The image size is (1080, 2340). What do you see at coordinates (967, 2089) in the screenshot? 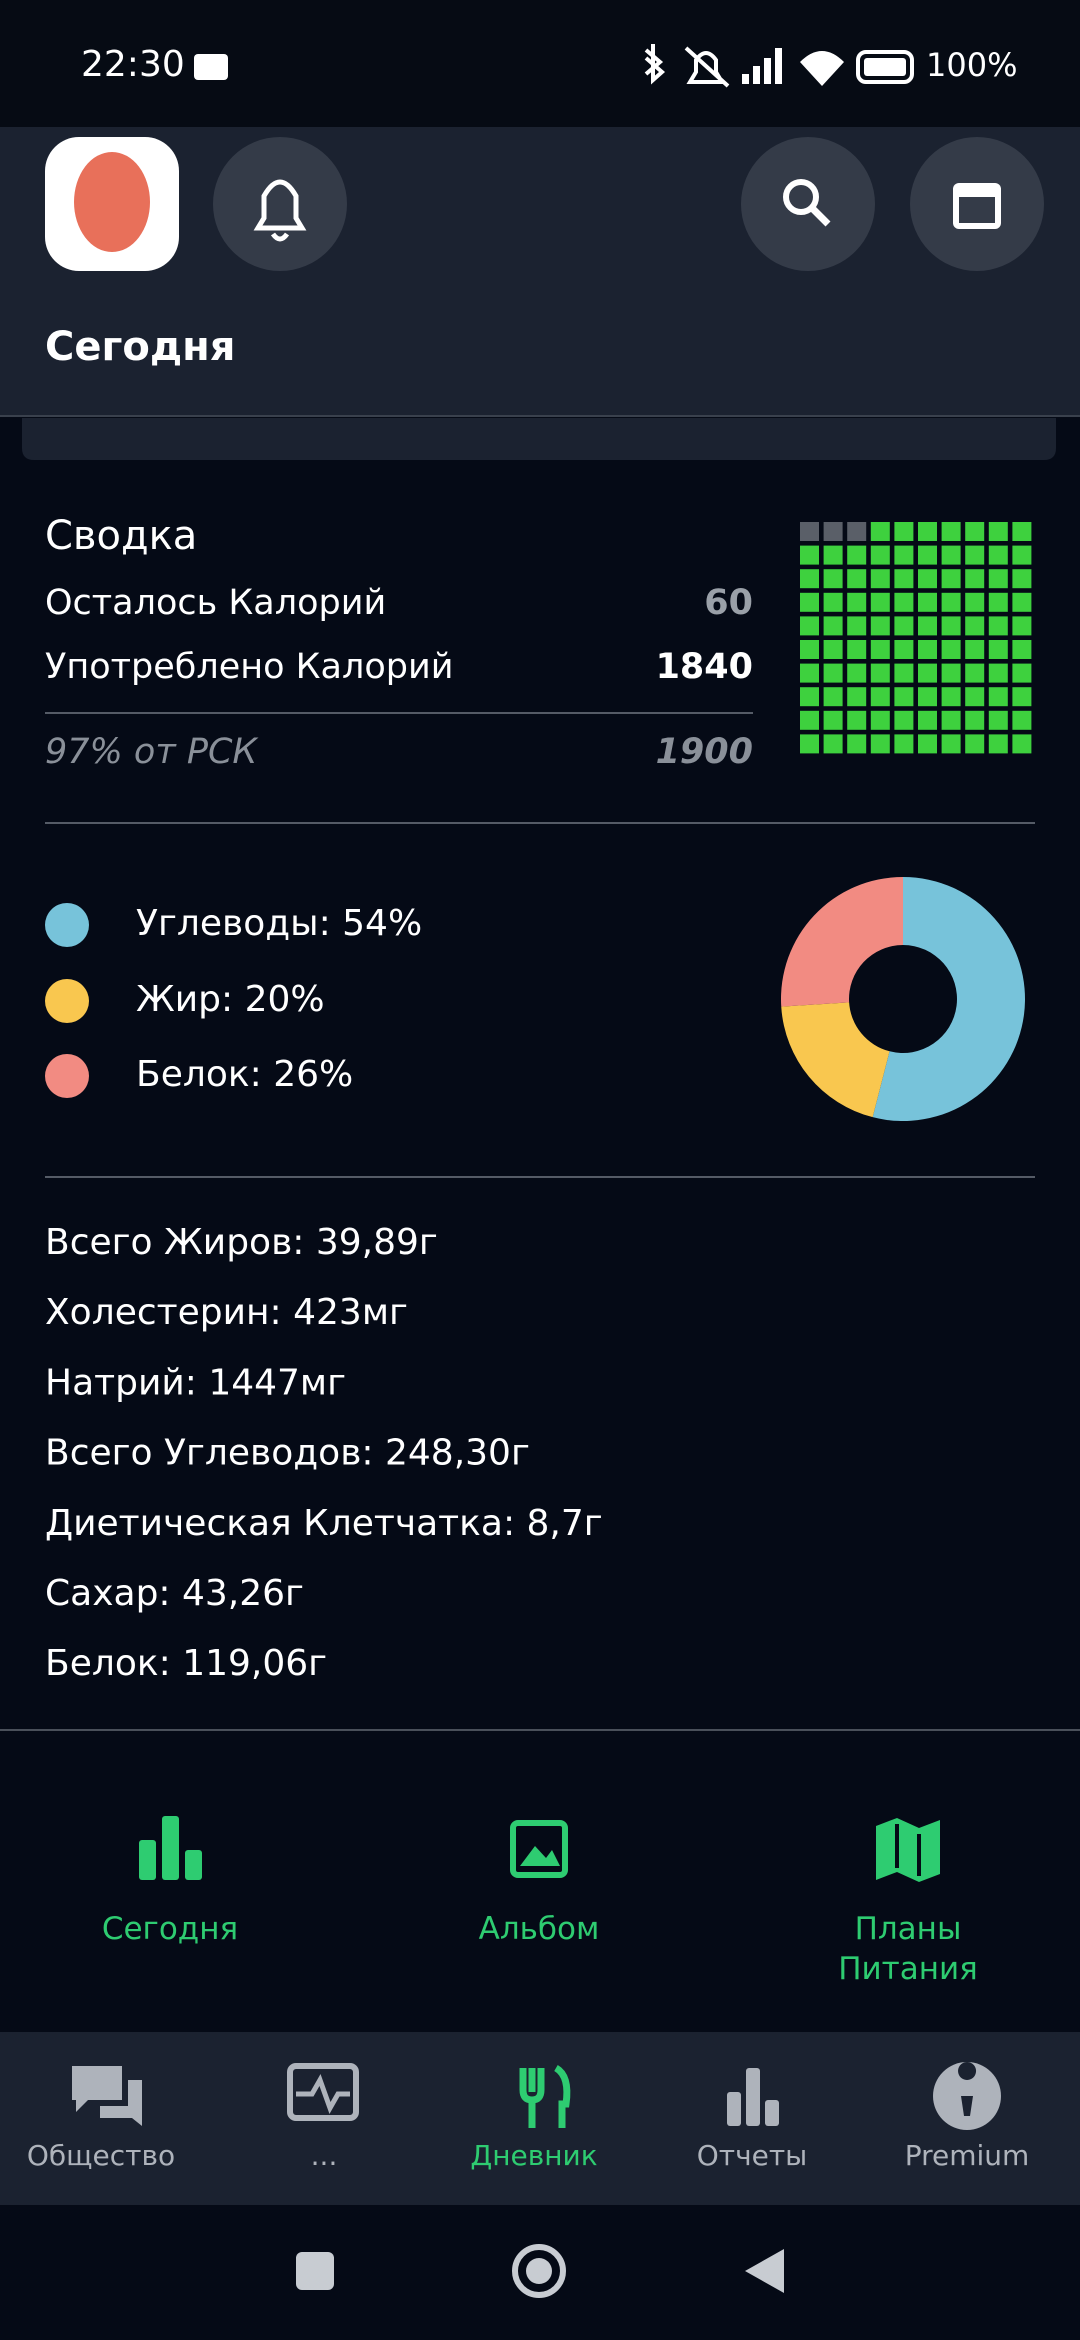
I see `premium-icon-keyhole` at bounding box center [967, 2089].